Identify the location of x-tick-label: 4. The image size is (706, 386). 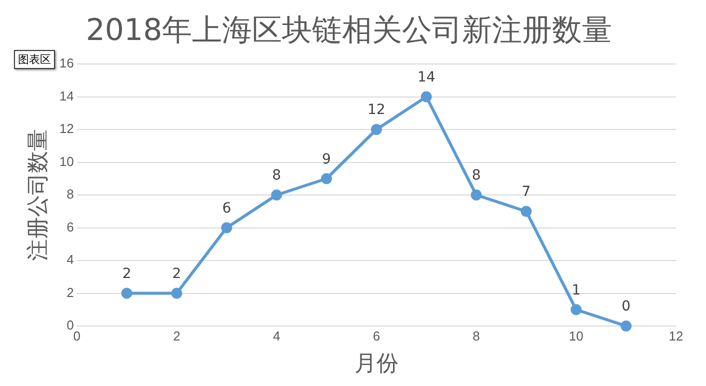
(276, 336).